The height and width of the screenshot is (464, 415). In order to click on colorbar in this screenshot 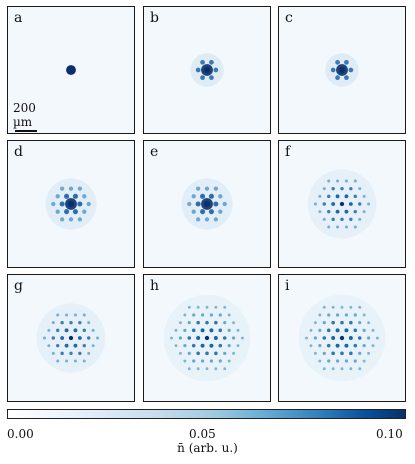, I will do `click(206, 414)`.